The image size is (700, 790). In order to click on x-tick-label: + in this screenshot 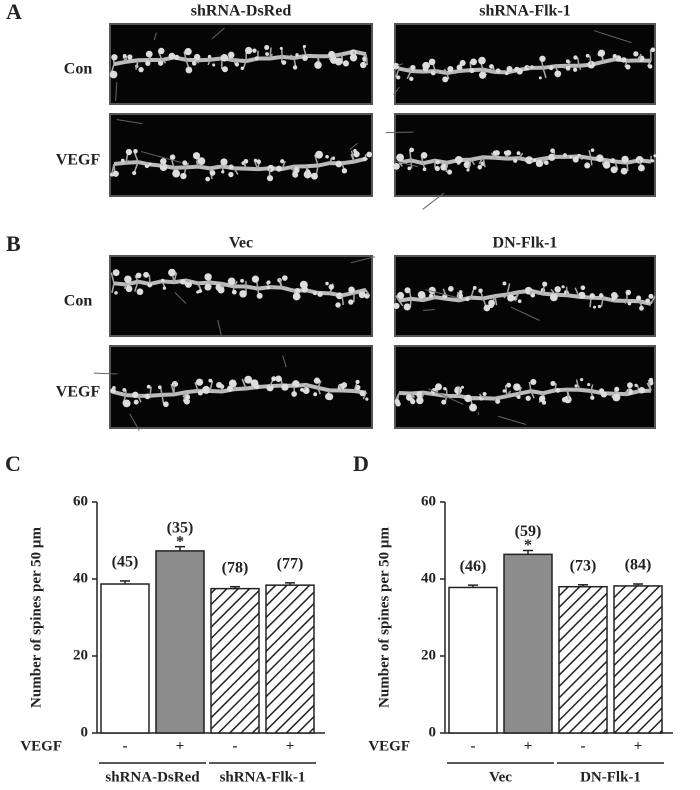, I will do `click(290, 746)`.